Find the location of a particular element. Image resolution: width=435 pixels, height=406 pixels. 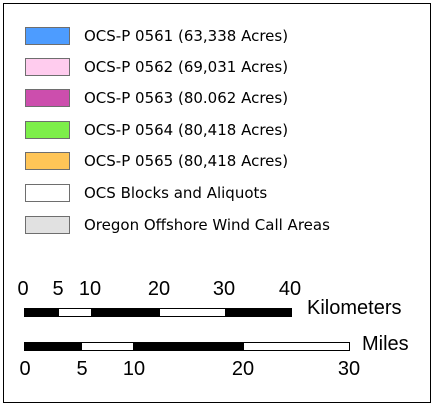

legend-label: OCS-P 0562 (69,031 Acres) is located at coordinates (186, 67).